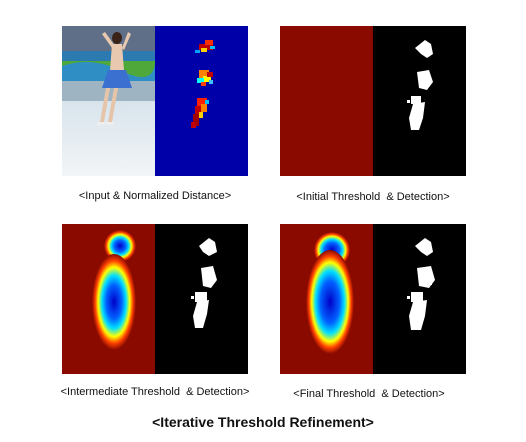 Image resolution: width=526 pixels, height=442 pixels. Describe the element at coordinates (201, 101) in the screenshot. I see `normalized-distance-map` at that location.